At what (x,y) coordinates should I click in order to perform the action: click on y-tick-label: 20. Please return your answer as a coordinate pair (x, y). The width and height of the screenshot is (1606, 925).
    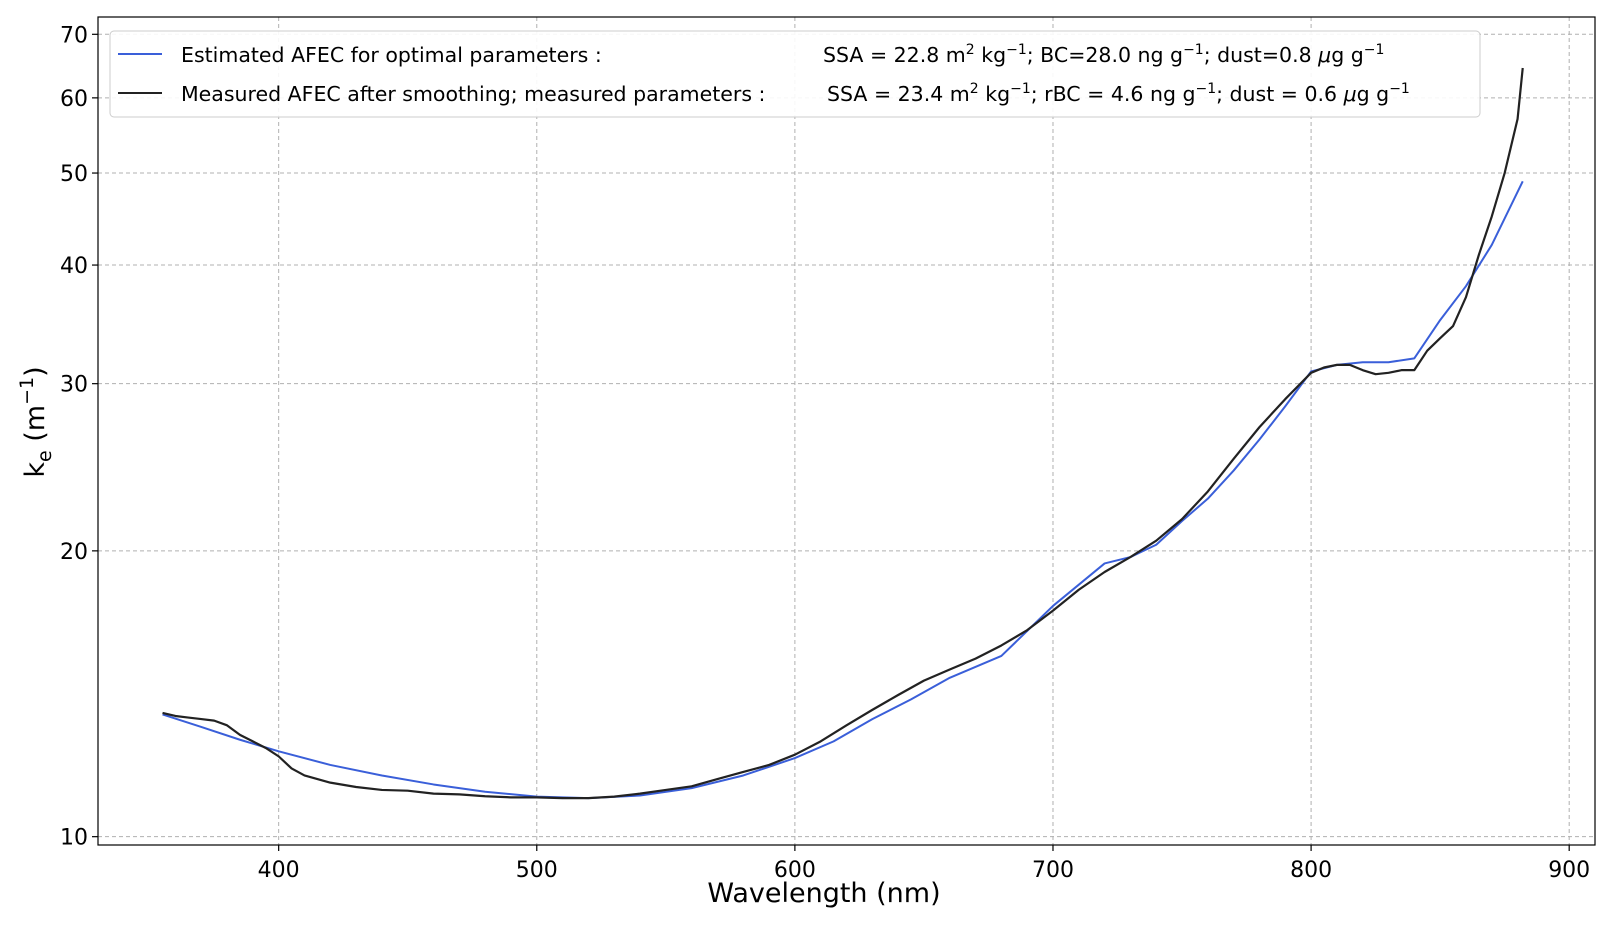
    Looking at the image, I should click on (74, 552).